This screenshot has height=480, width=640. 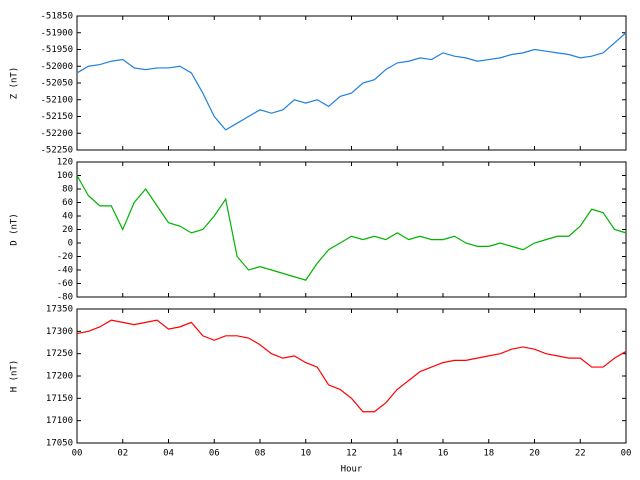 I want to click on y-tick-label: 20, so click(x=67, y=230).